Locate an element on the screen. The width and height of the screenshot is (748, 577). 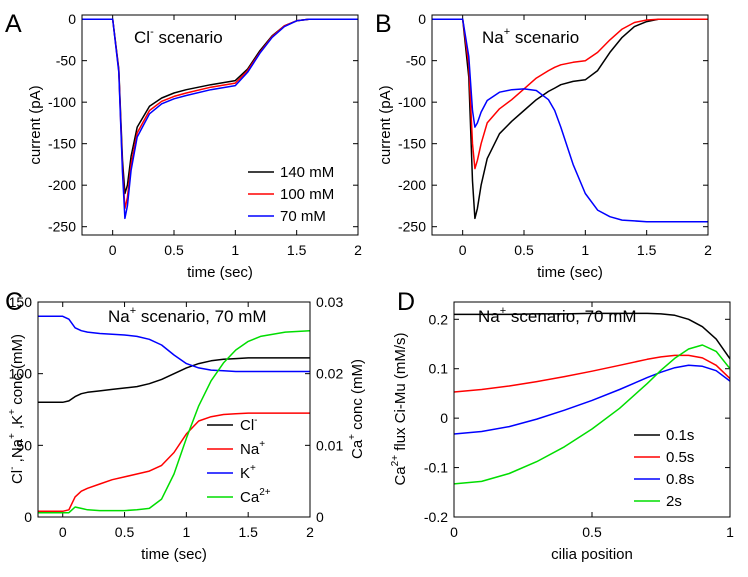
panel-d-ytick-label: -0.2 is located at coordinates (436, 517).